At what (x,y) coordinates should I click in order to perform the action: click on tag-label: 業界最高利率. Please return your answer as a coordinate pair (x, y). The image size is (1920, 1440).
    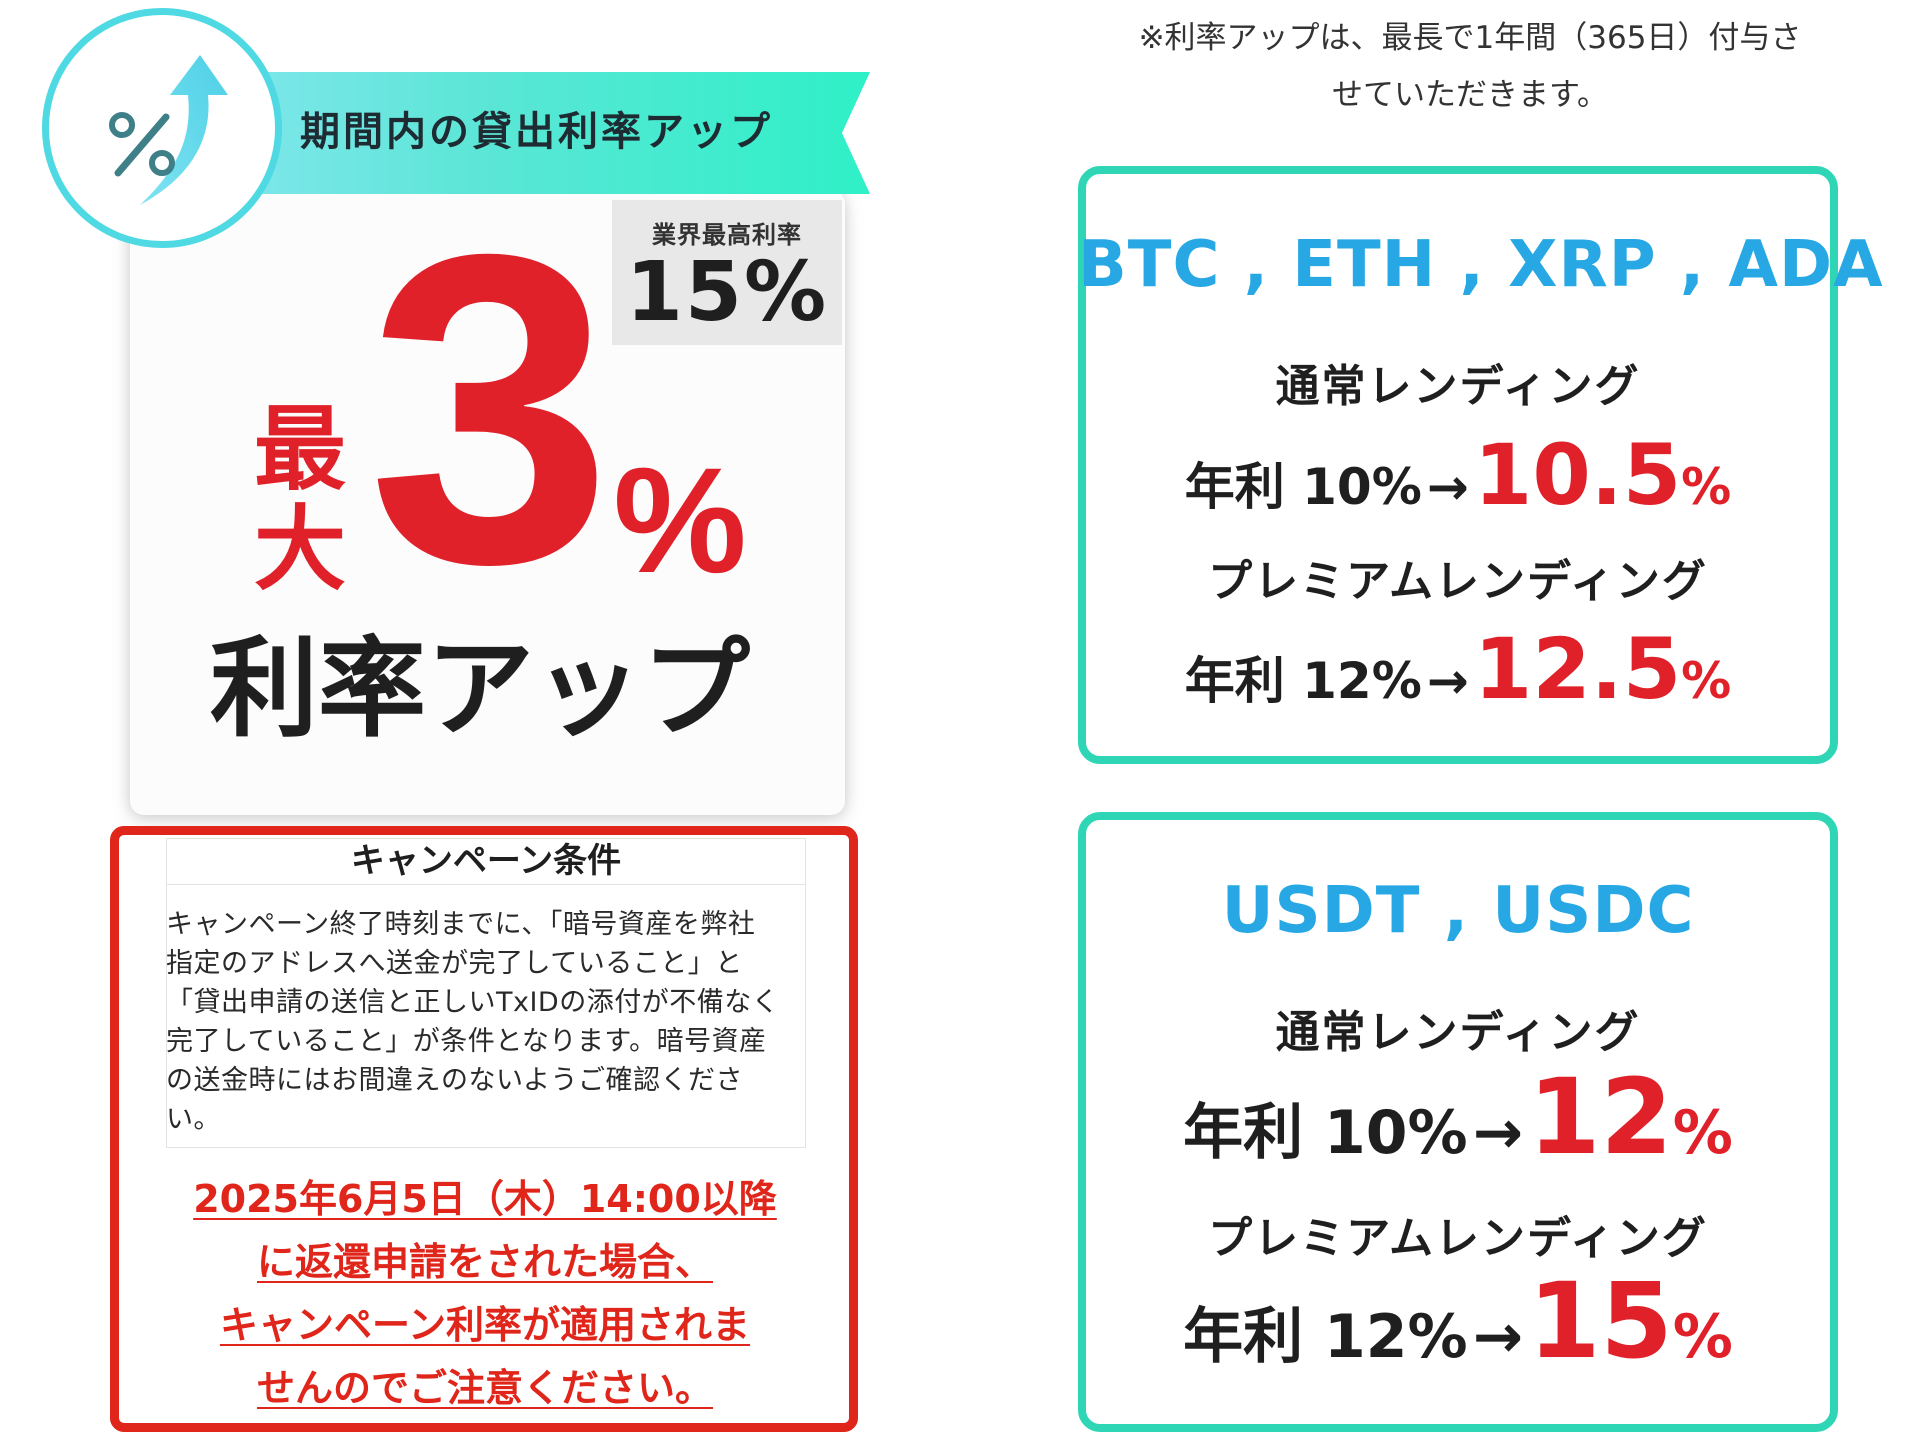
    Looking at the image, I should click on (727, 235).